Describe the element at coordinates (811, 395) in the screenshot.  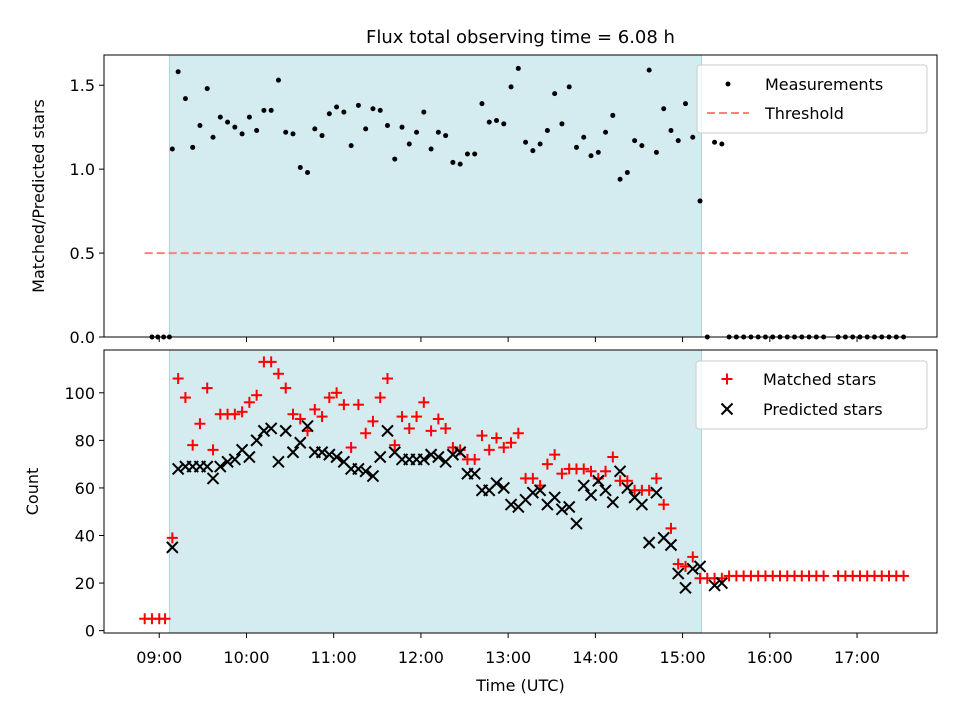
I see `bottom-legend: Matched stars Predicted stars` at that location.